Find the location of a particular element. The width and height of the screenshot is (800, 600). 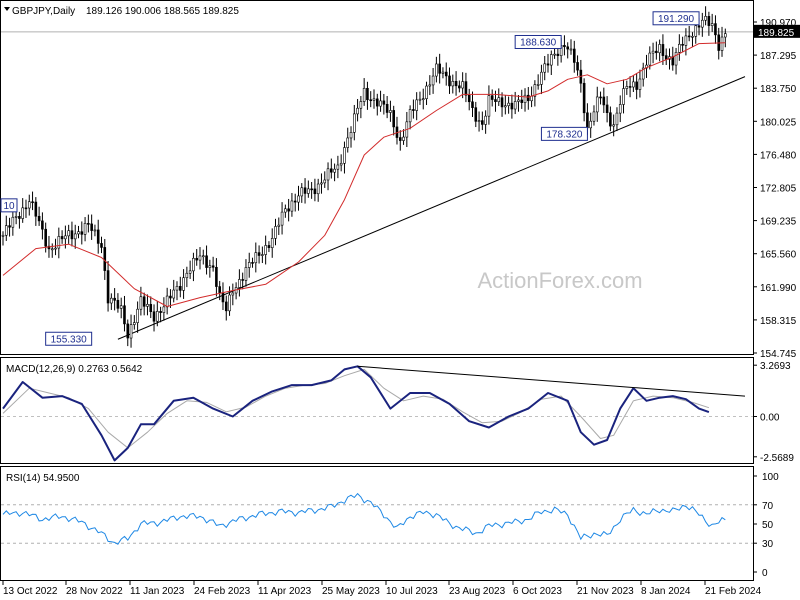

price-tick-label: 154.745 is located at coordinates (778, 354).